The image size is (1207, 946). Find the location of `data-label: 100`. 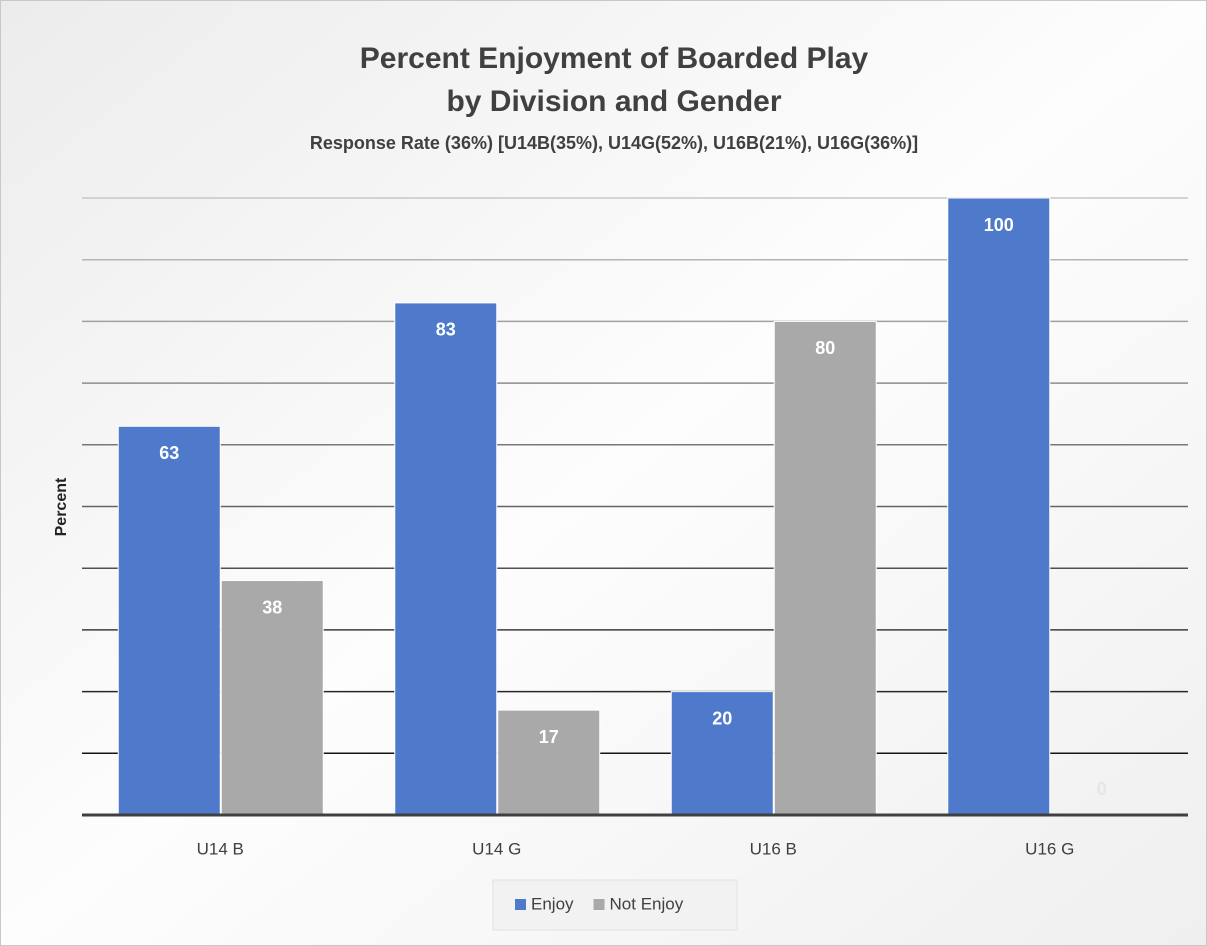

data-label: 100 is located at coordinates (999, 225).